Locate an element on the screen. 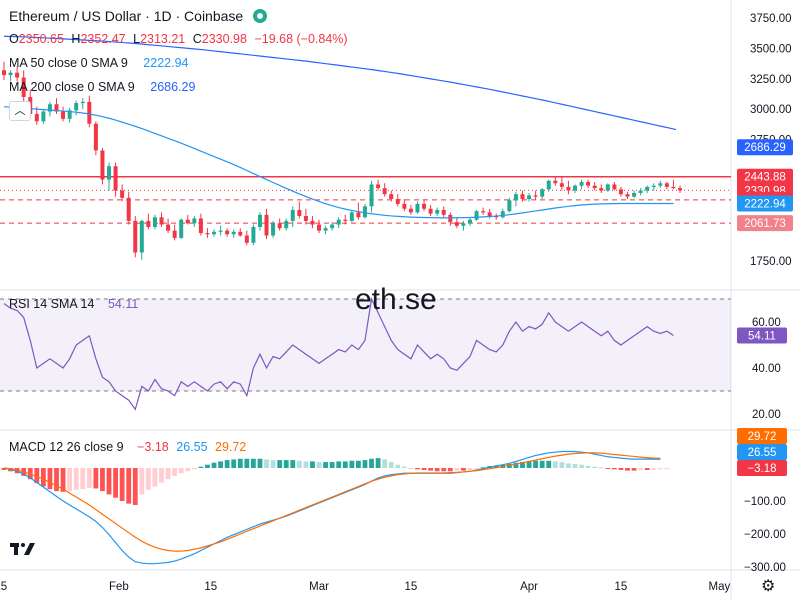 The image size is (800, 600). time-tick-label: Apr is located at coordinates (529, 587).